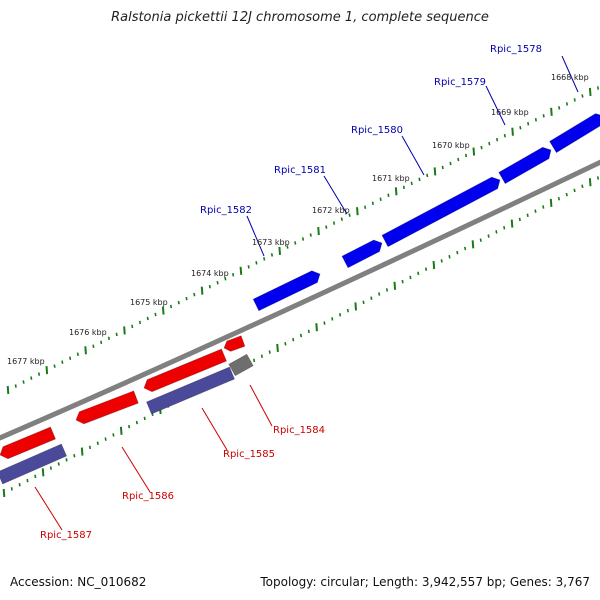 The width and height of the screenshot is (600, 600). I want to click on gene-label: Rpic_1585, so click(249, 454).